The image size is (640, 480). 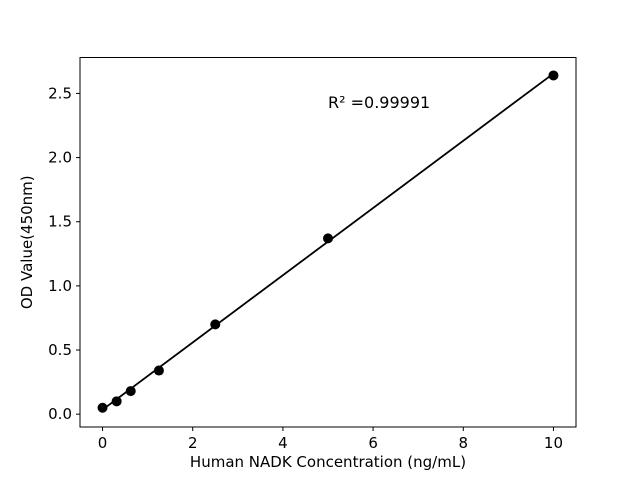 I want to click on x-tick-label: 10, so click(x=553, y=443).